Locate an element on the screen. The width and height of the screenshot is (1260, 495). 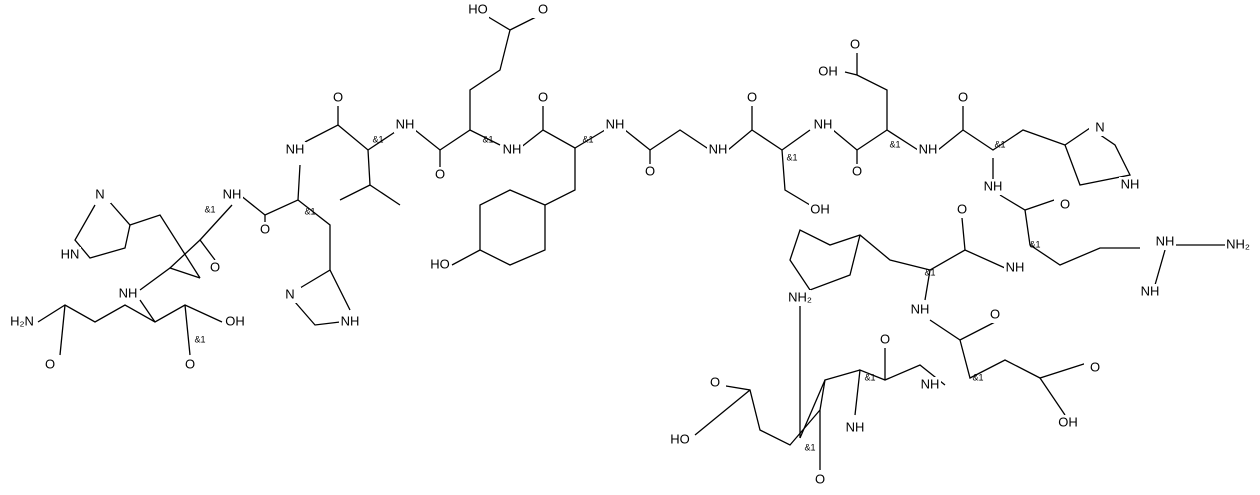
atom-label: HO is located at coordinates (478, 8).